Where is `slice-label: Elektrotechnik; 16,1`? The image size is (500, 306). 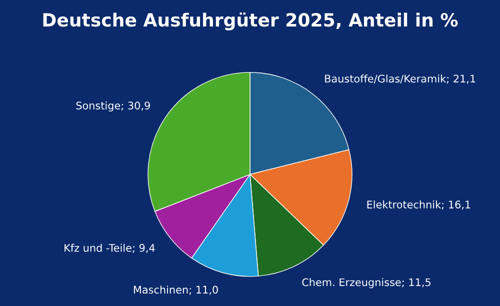
slice-label: Elektrotechnik; 16,1 is located at coordinates (418, 205).